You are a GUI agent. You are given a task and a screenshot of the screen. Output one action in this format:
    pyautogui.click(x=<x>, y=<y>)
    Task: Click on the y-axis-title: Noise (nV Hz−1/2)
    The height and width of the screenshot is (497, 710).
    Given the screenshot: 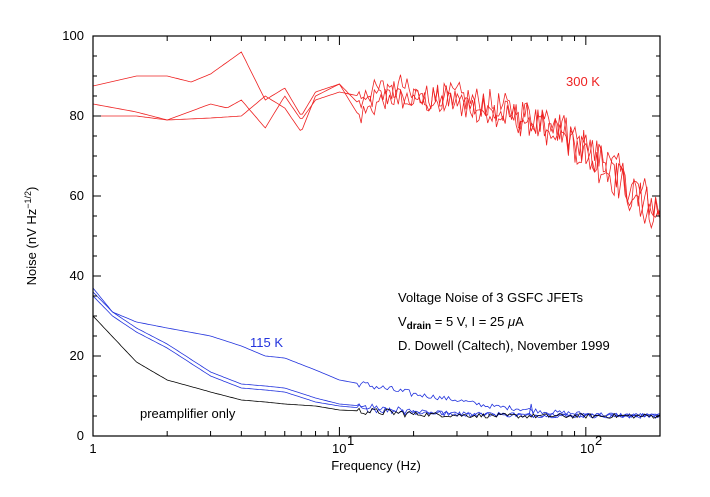 What is the action you would take?
    pyautogui.click(x=31, y=236)
    